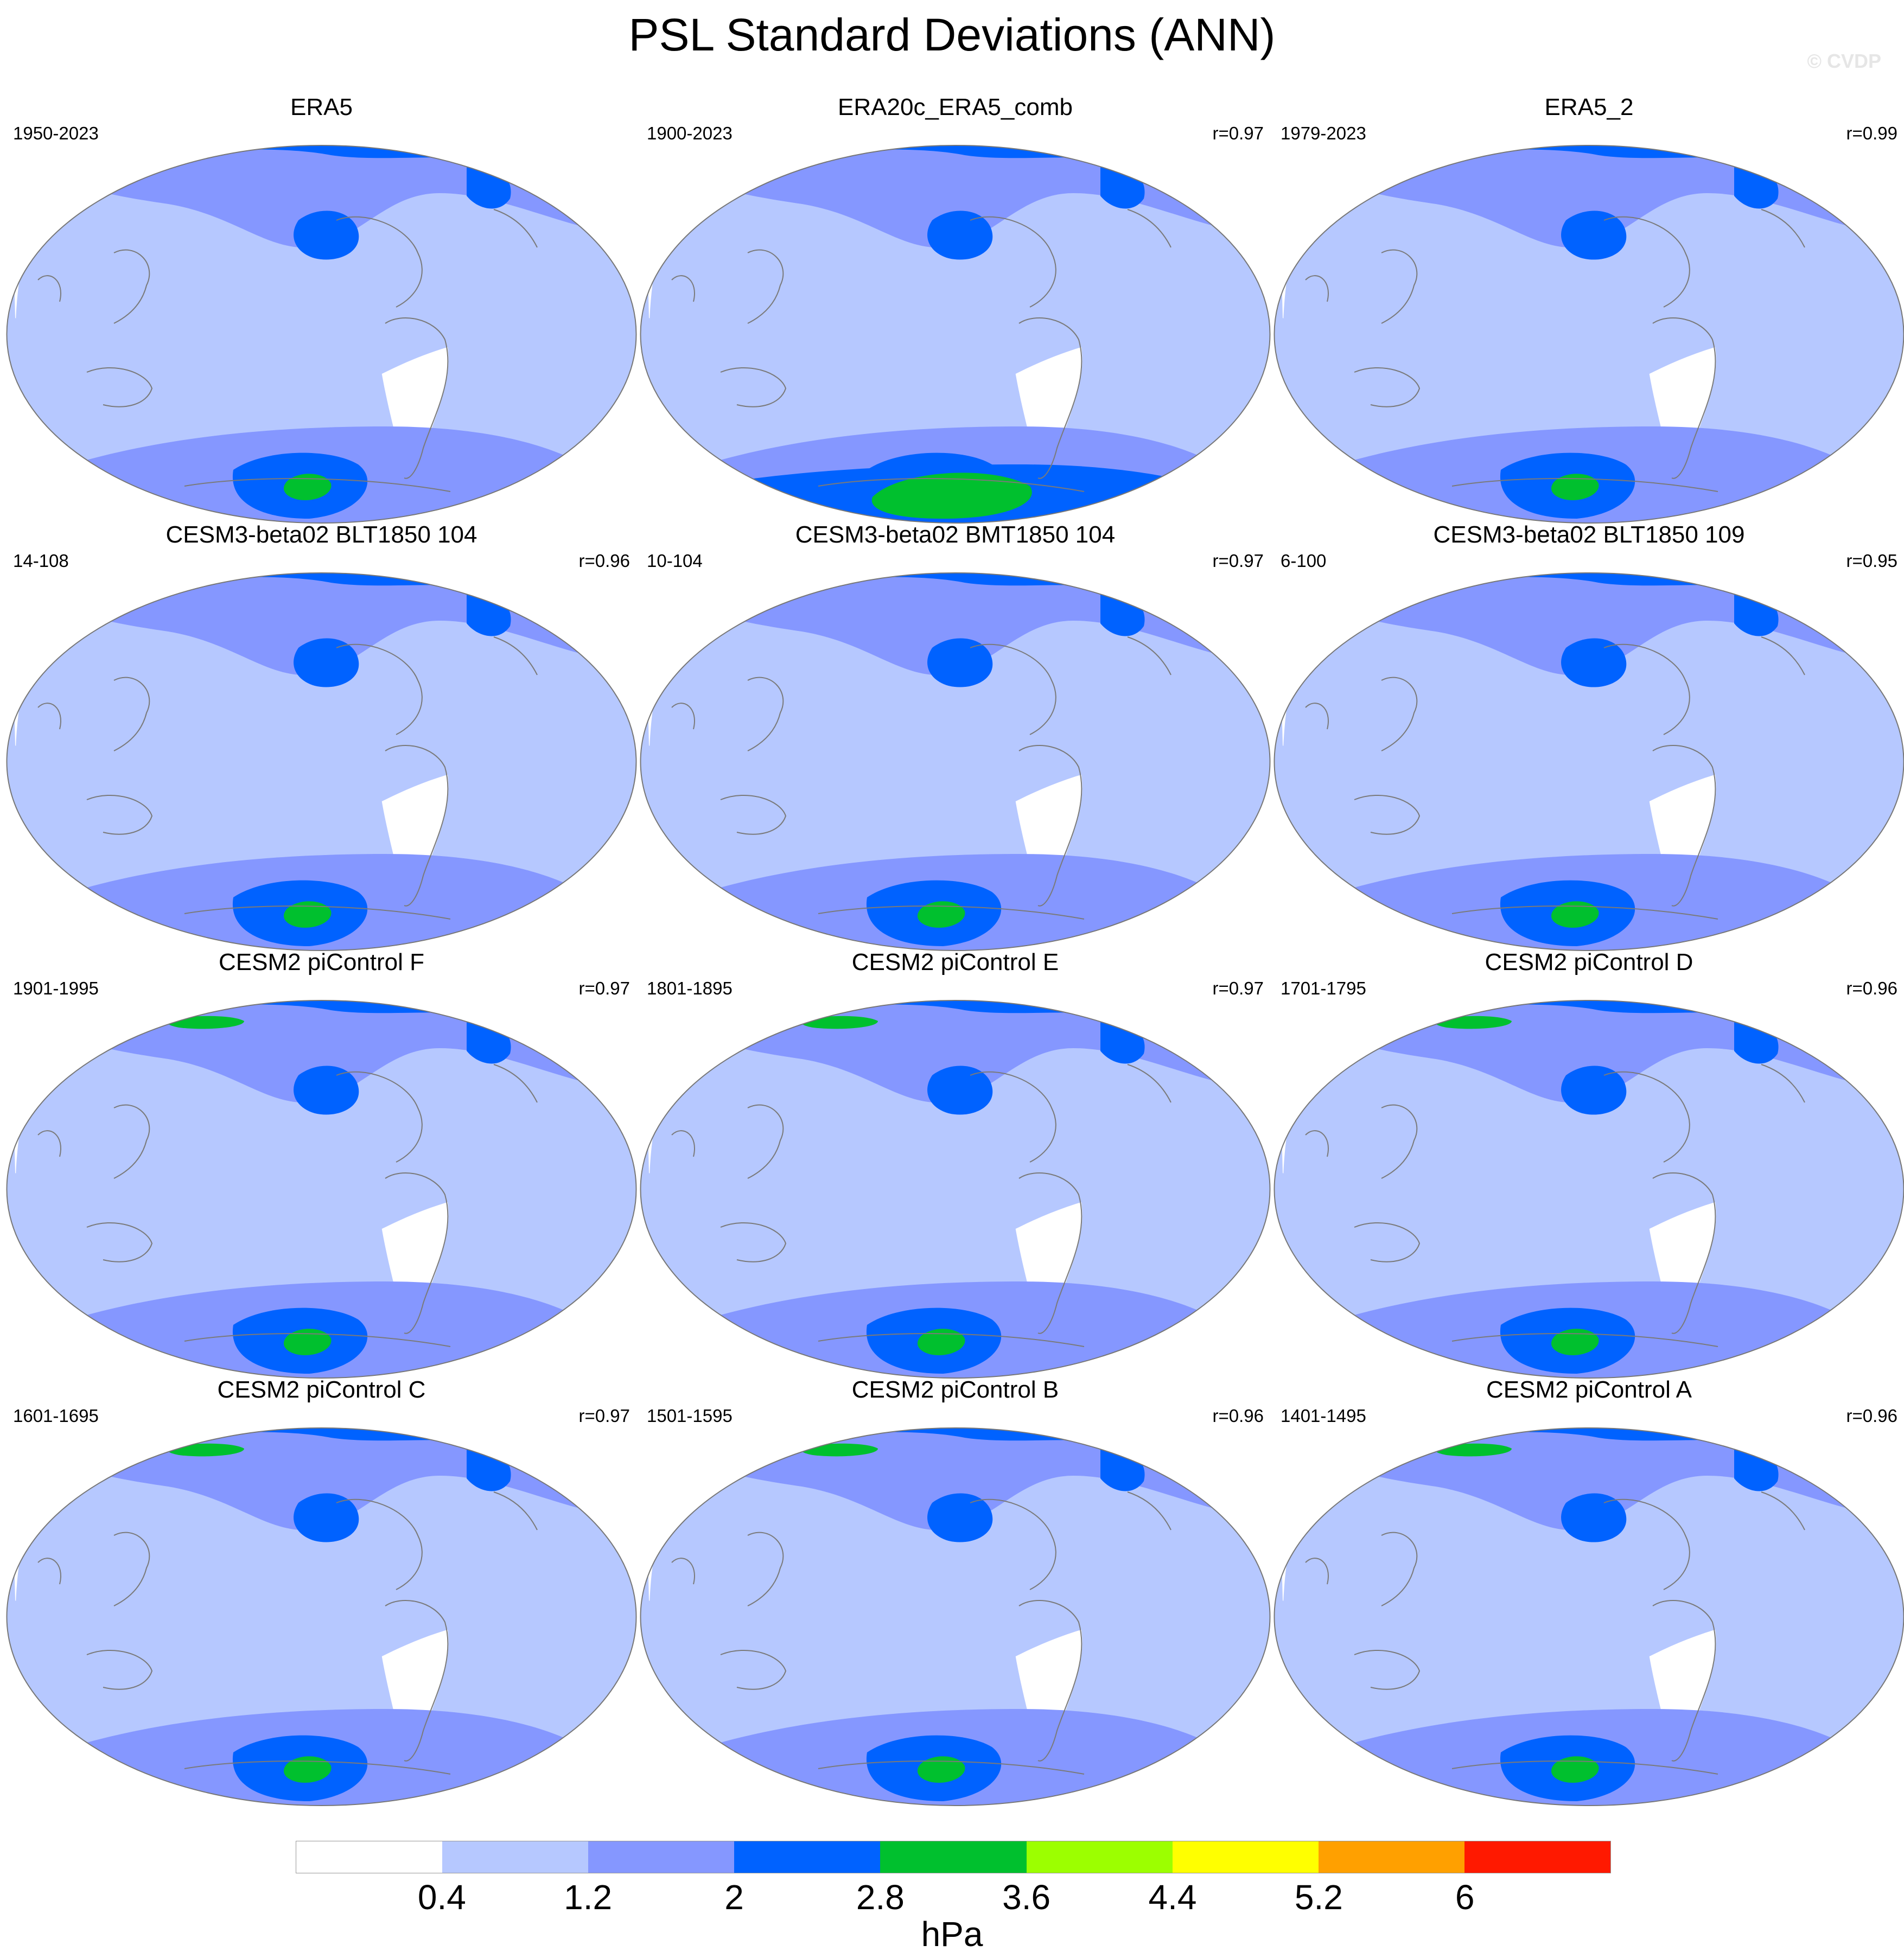 This screenshot has width=1904, height=1958. I want to click on panel-title: CESM2 piControl A, so click(1589, 1389).